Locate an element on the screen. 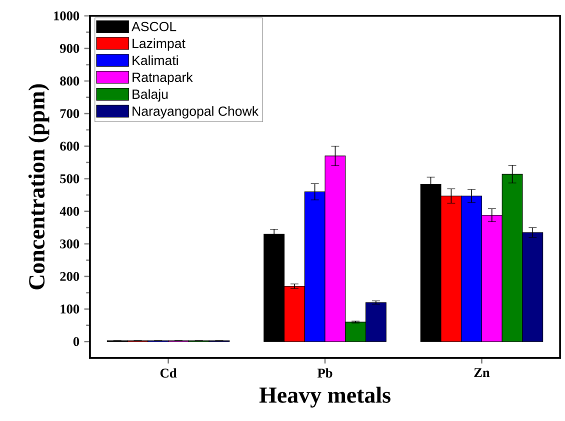  y-tick-label: 700 is located at coordinates (70, 113).